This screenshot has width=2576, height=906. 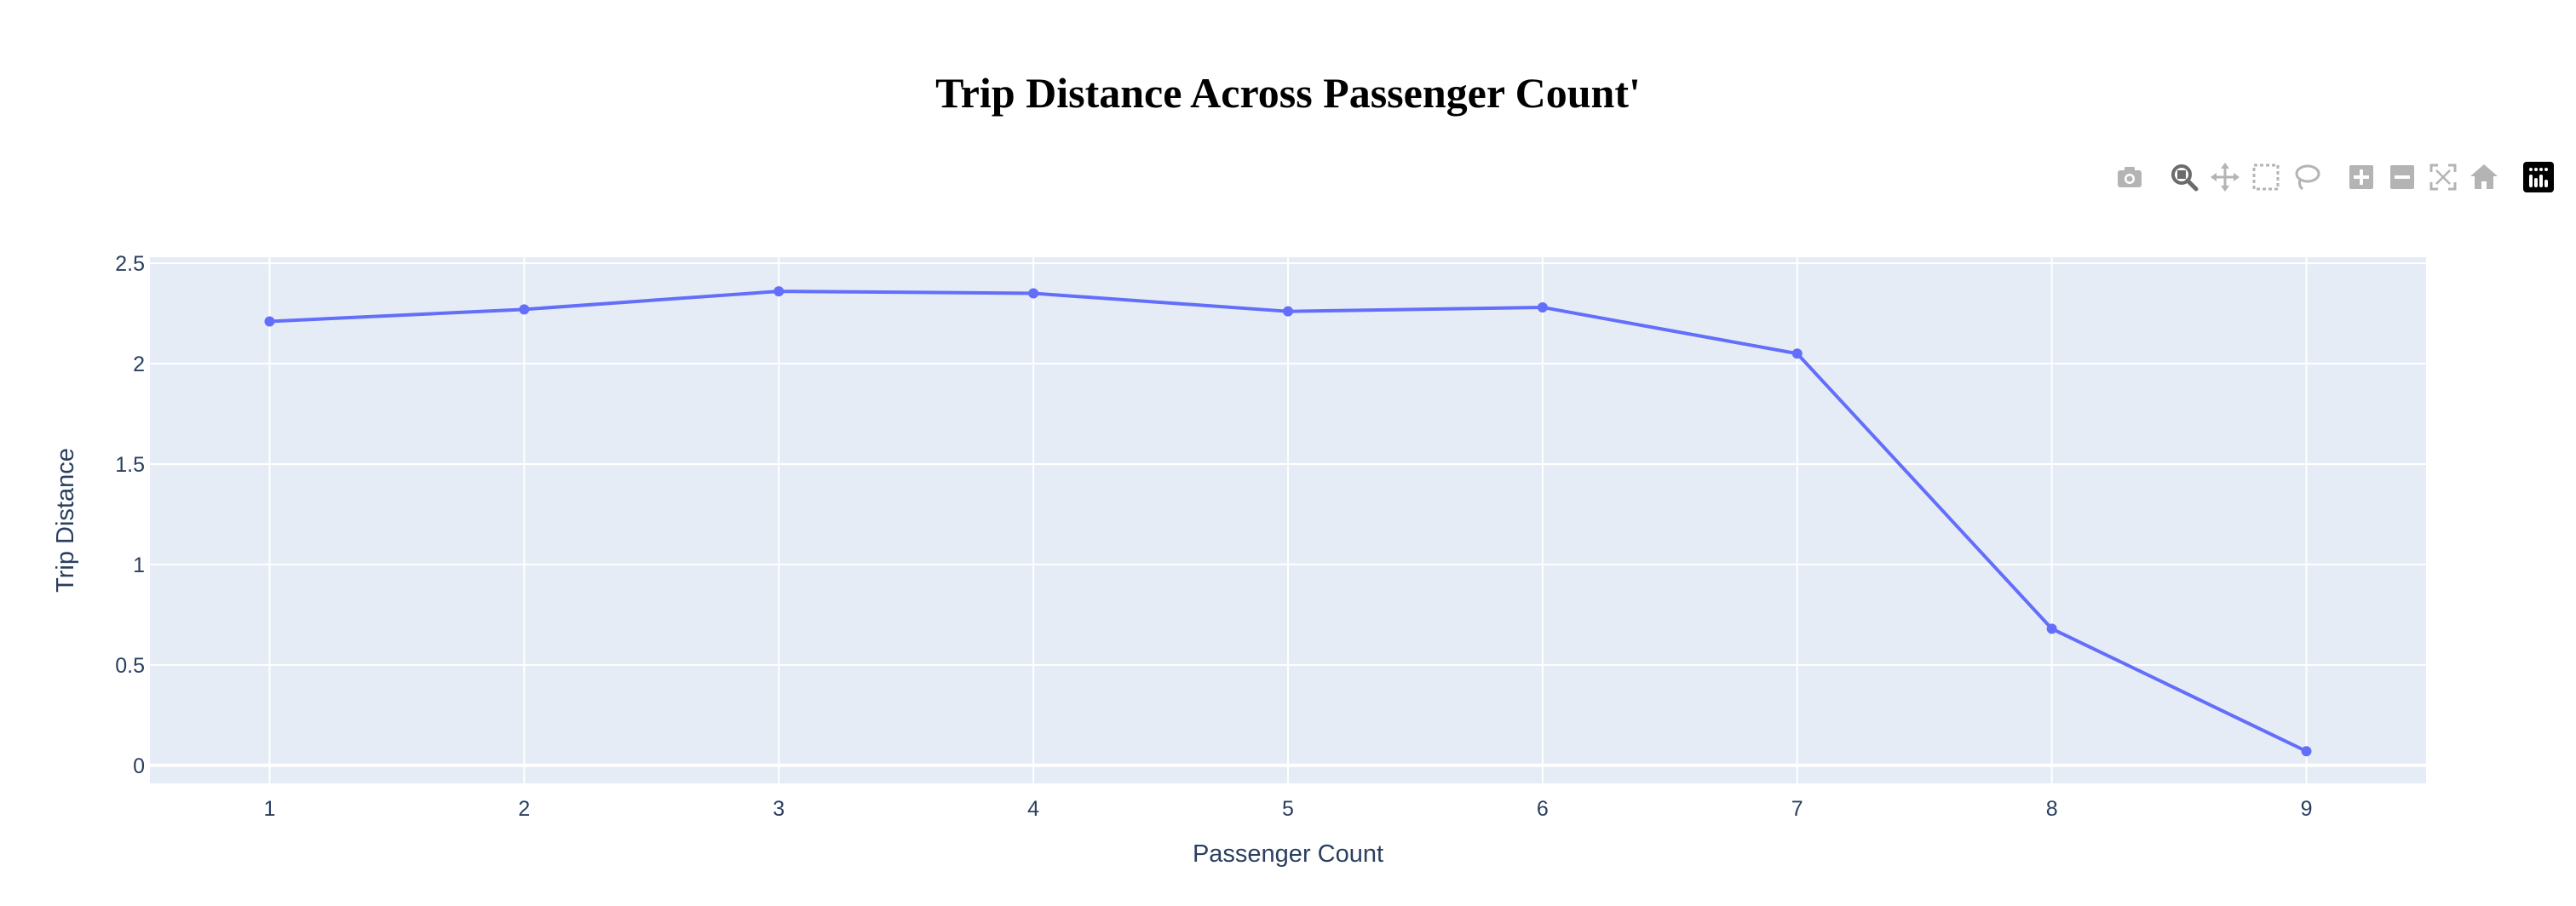 I want to click on y-axis-title: Trip Distance, so click(x=65, y=520).